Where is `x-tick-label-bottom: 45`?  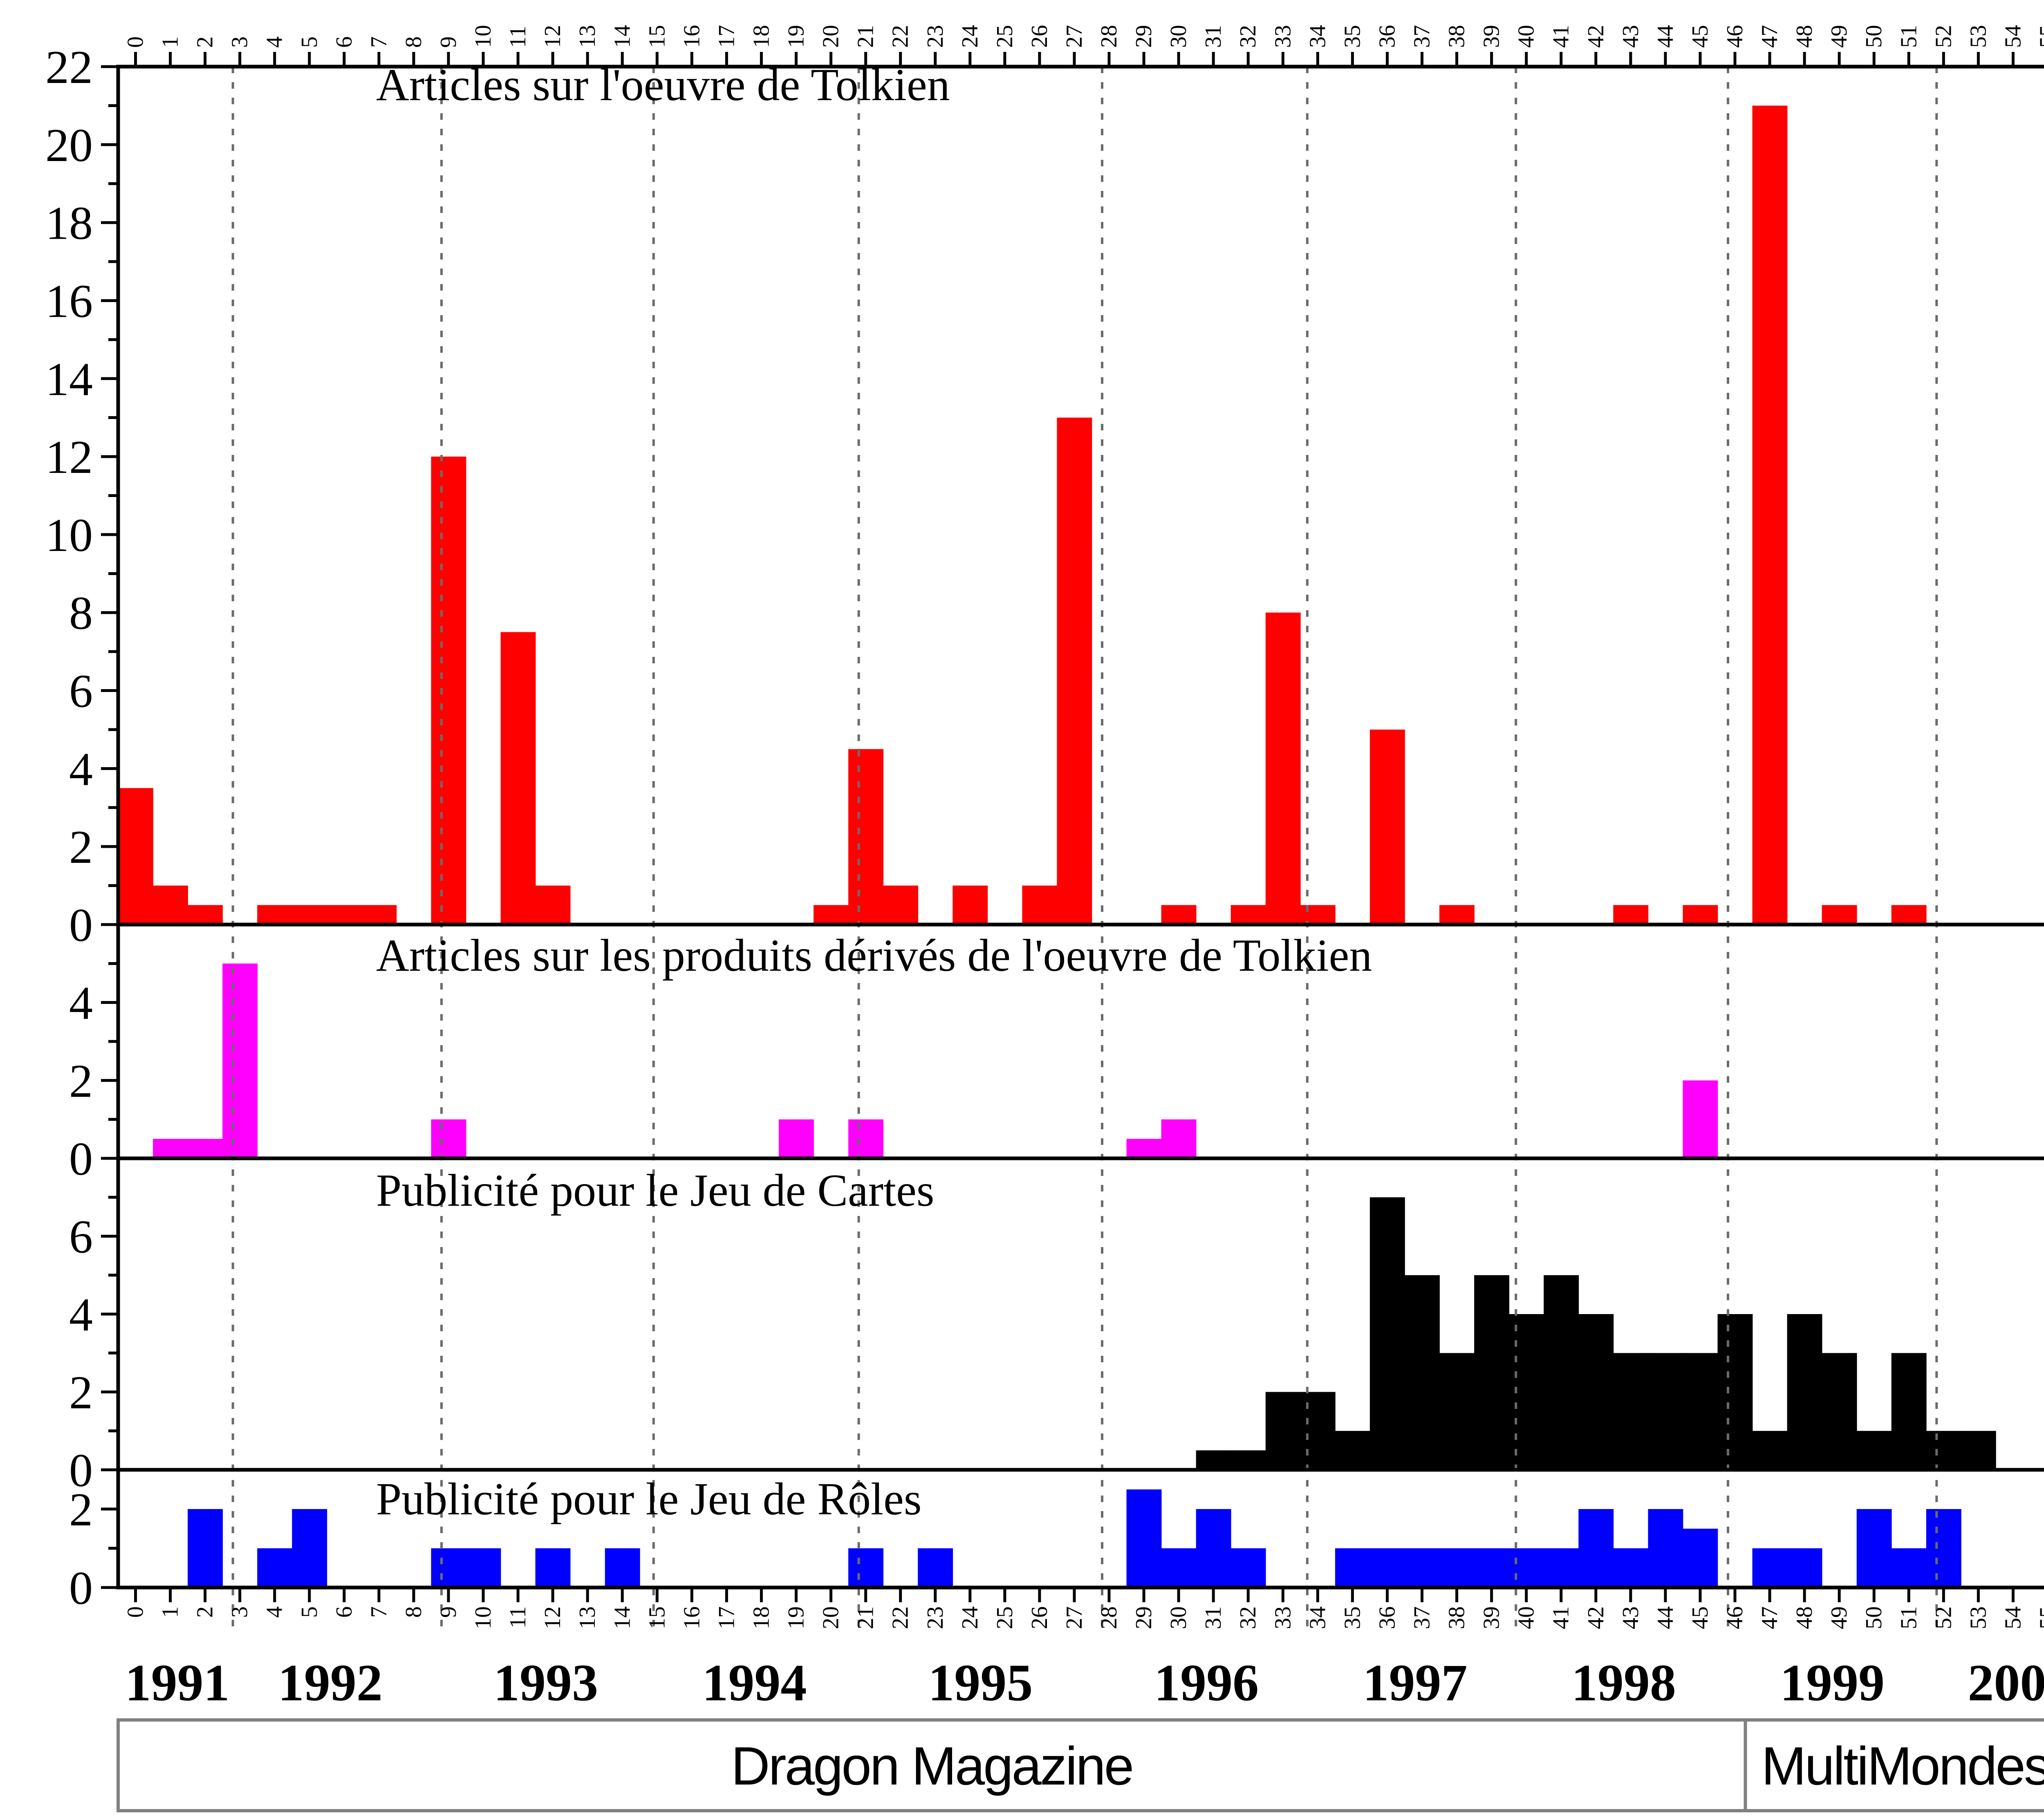 x-tick-label-bottom: 45 is located at coordinates (1700, 1617).